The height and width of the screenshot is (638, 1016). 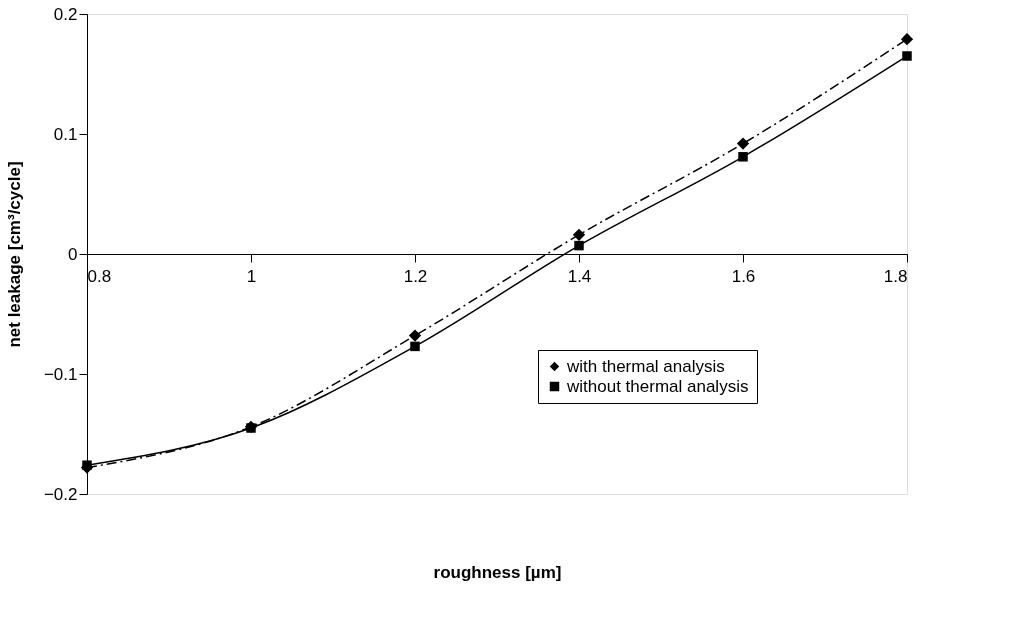 I want to click on x-tick-label: 1.4, so click(x=579, y=276).